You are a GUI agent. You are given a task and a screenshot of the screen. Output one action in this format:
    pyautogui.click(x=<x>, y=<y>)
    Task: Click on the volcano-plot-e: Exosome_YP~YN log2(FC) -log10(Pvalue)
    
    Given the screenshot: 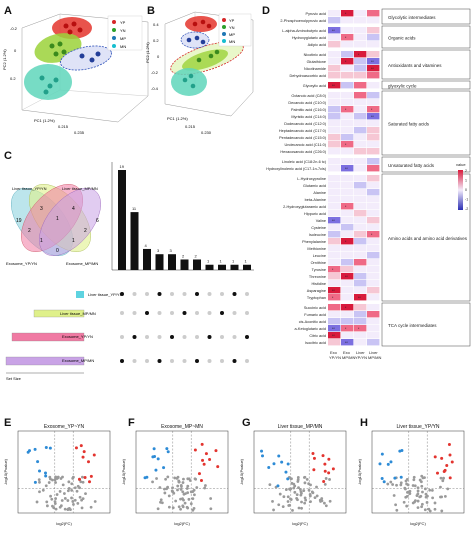 What is the action you would take?
    pyautogui.click(x=57, y=475)
    